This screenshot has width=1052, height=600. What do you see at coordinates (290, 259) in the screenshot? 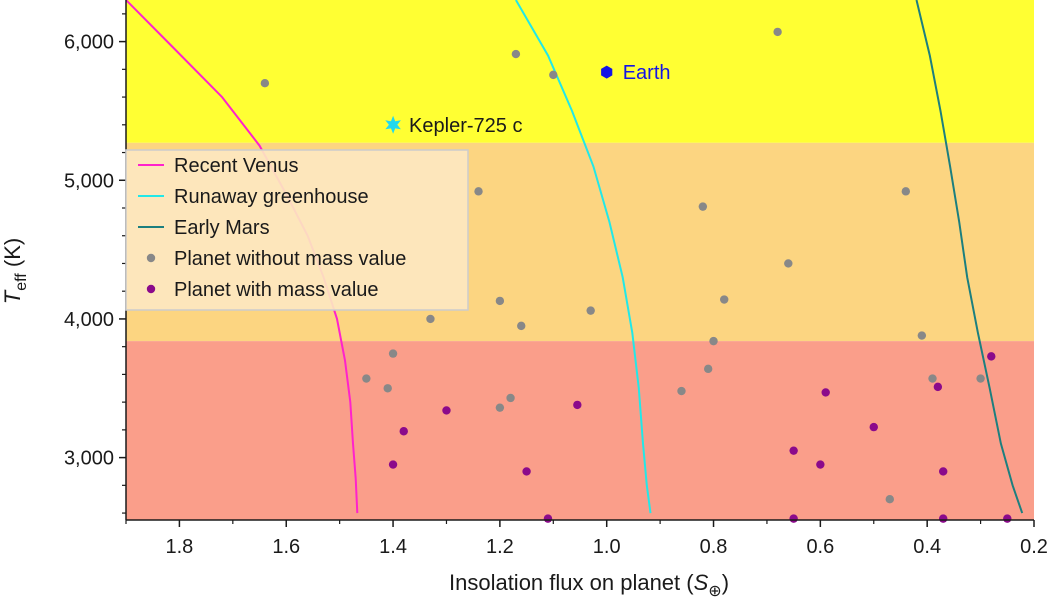
I see `legend-planet-without-mass-value-label: Planet without mass value` at bounding box center [290, 259].